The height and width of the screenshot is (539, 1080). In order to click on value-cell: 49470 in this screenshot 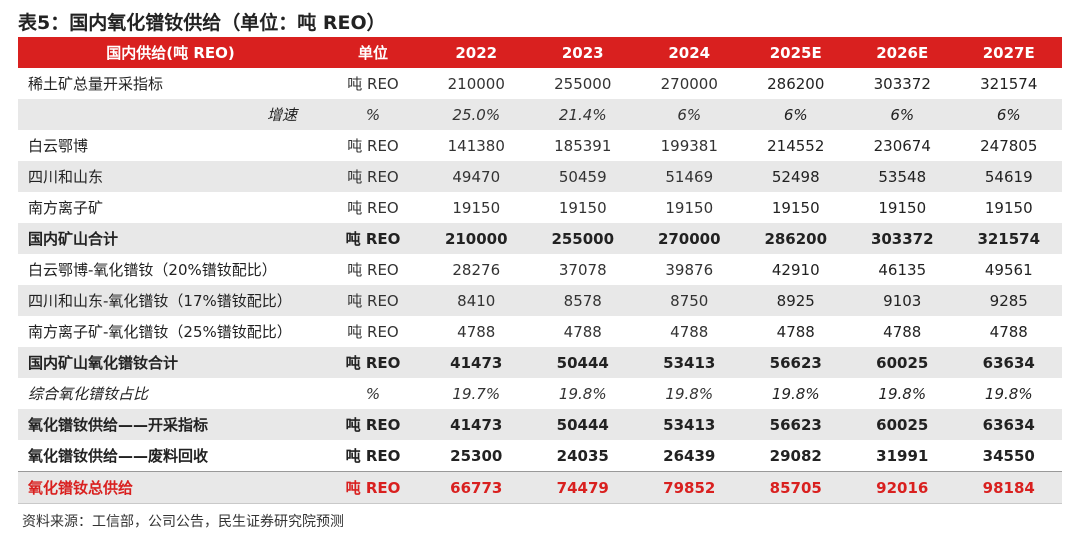, I will do `click(476, 176)`.